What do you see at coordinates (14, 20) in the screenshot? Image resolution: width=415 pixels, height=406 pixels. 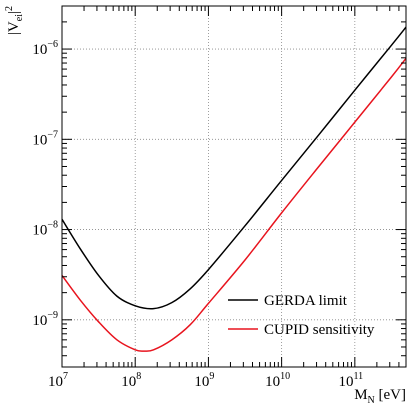 I see `y-axis-label: |Vei|2` at bounding box center [14, 20].